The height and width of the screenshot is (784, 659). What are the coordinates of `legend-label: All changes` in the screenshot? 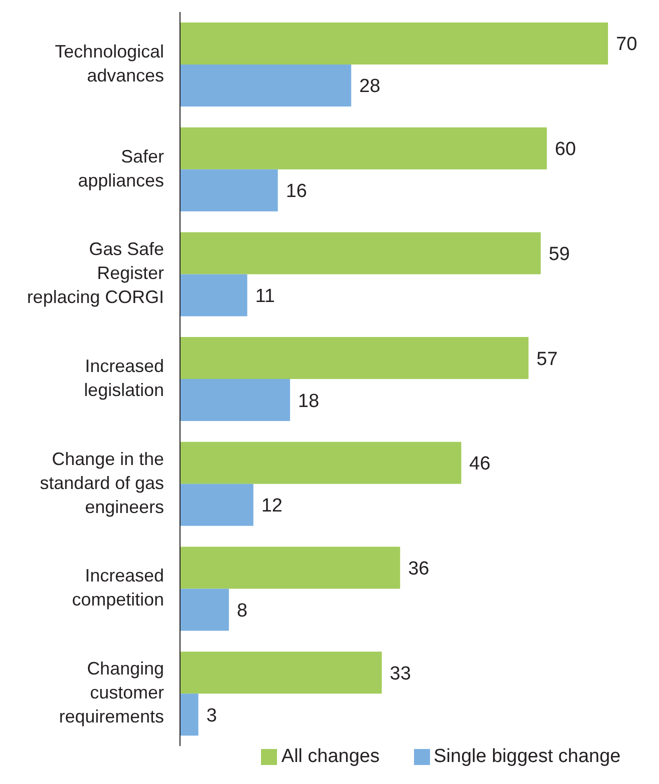 It's located at (330, 756).